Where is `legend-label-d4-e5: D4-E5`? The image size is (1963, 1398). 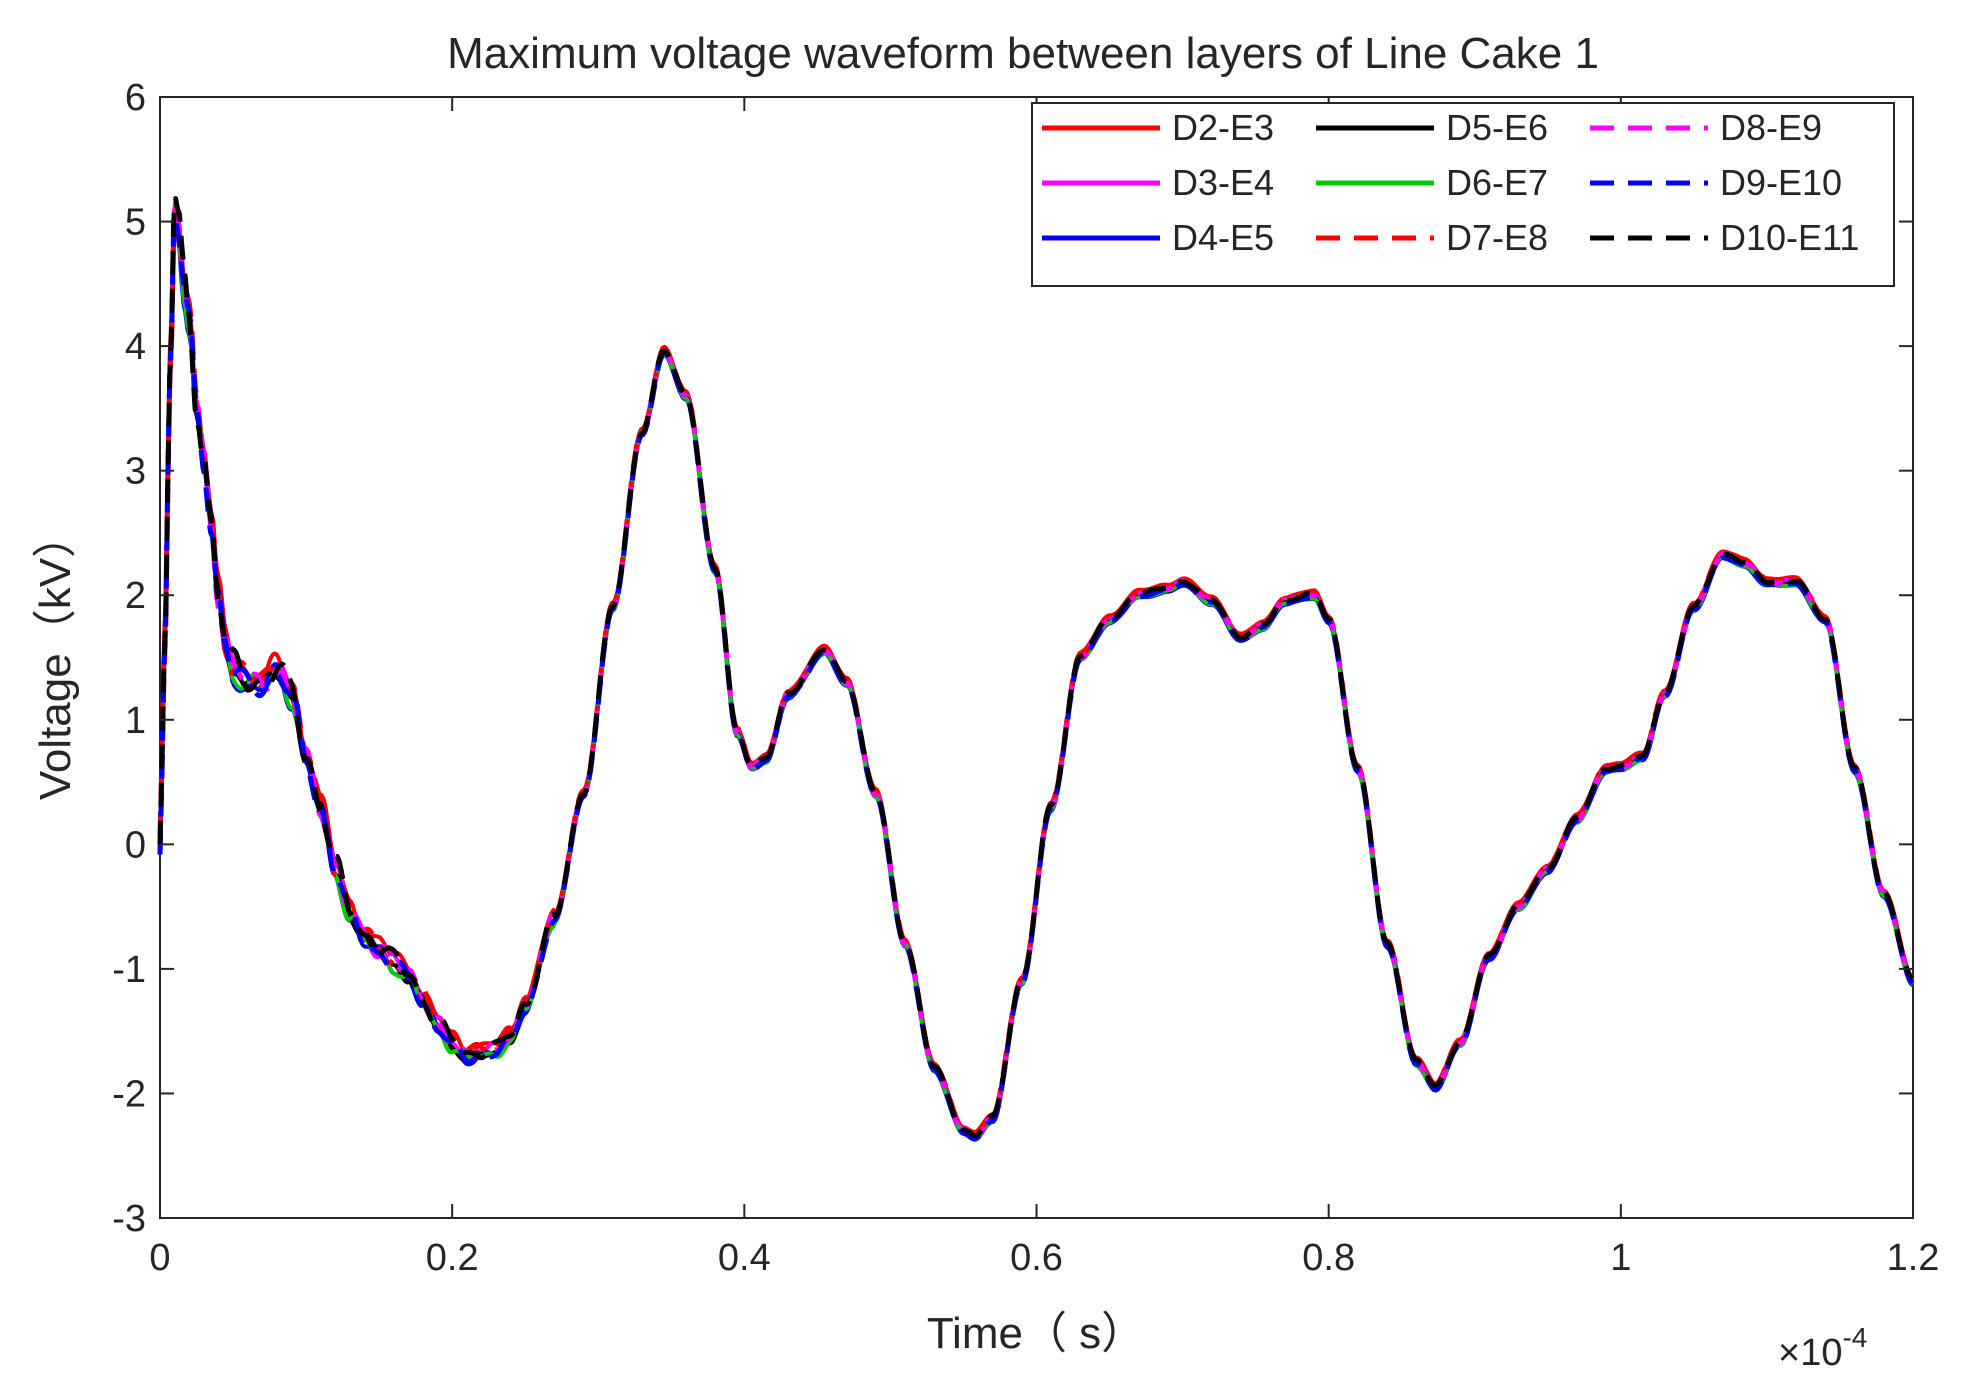 legend-label-d4-e5: D4-E5 is located at coordinates (1223, 237).